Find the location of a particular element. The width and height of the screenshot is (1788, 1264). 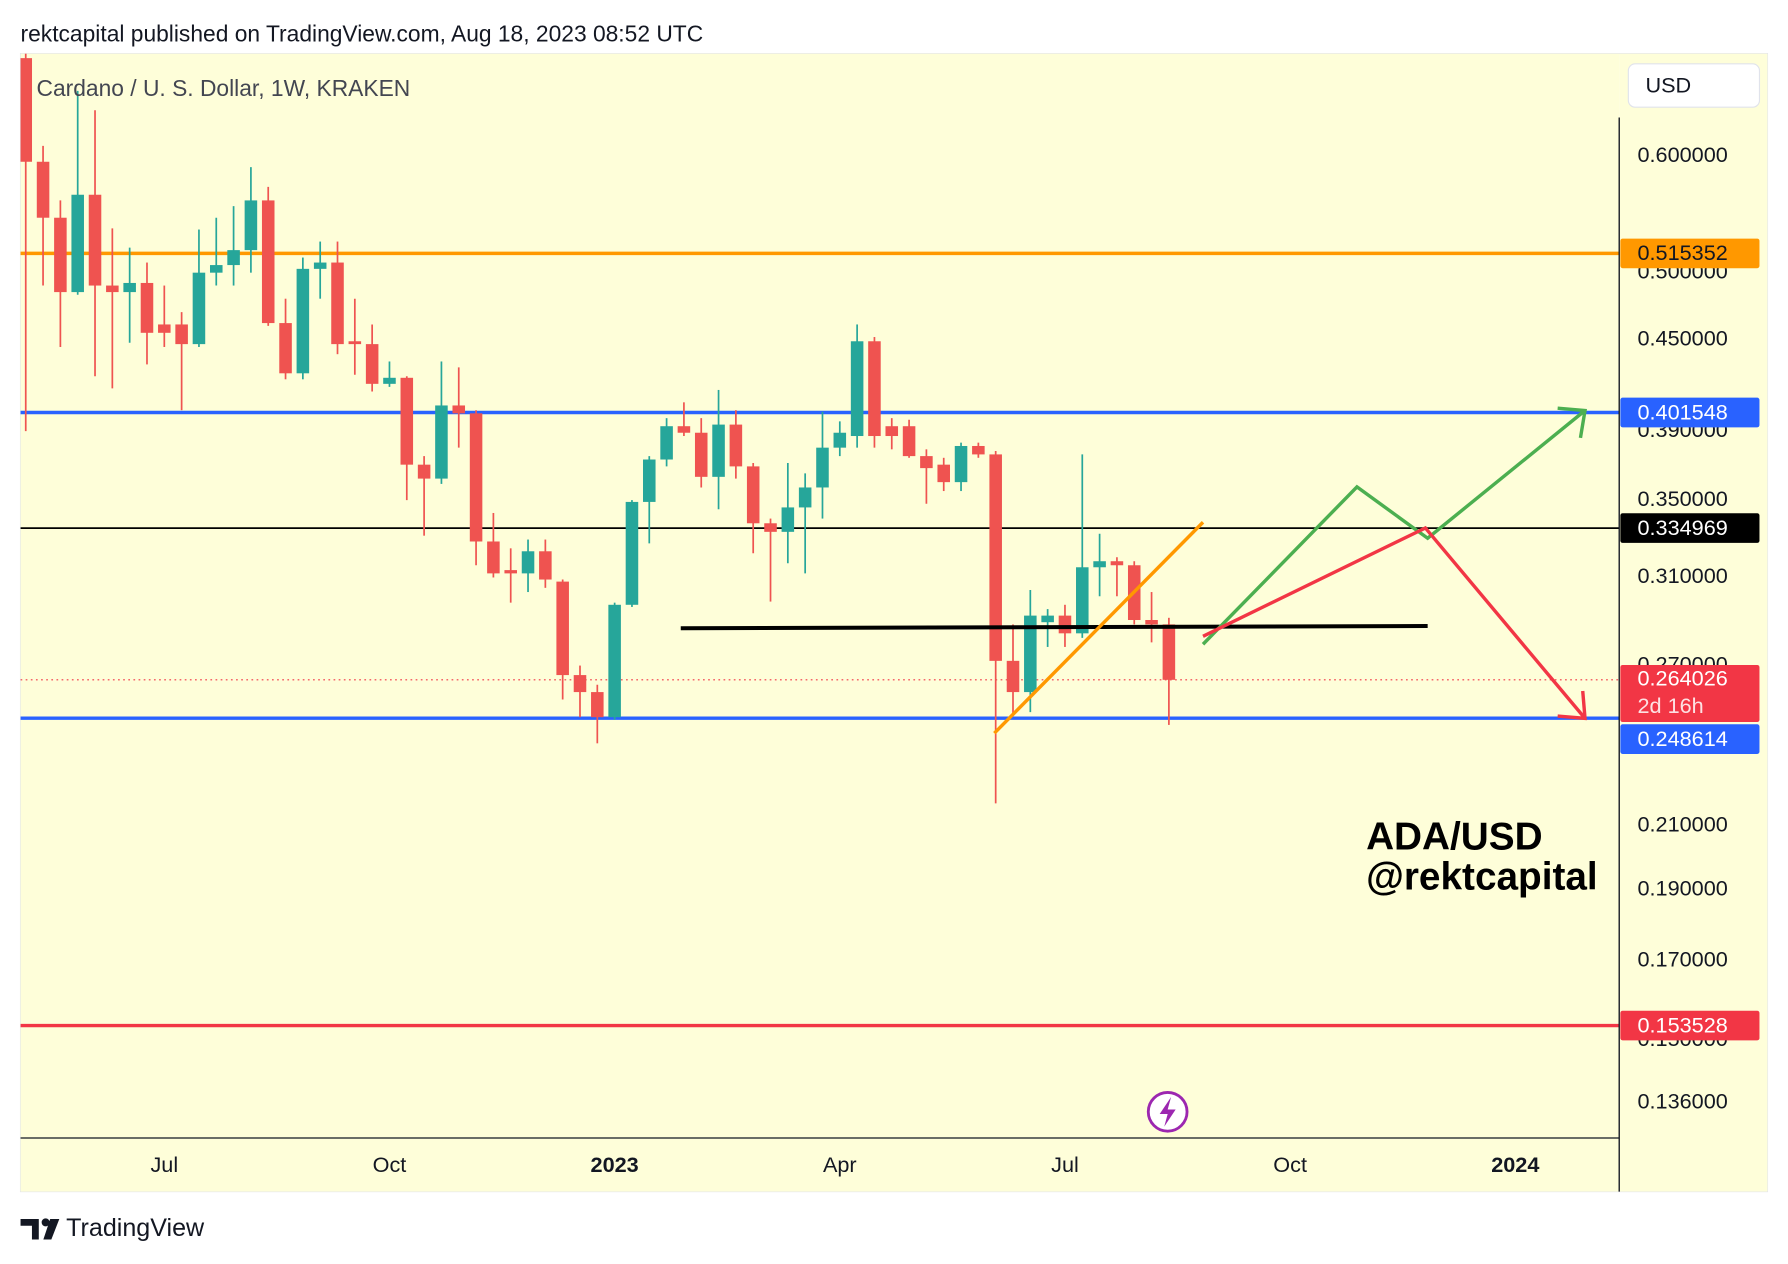

drawn-trend-line is located at coordinates (1099, 628).